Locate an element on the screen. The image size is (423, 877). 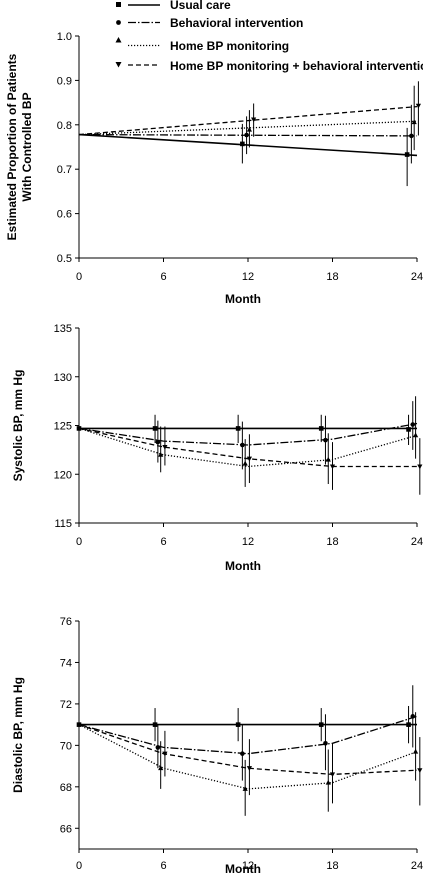
y-tick-label: 135 is located at coordinates (63, 329).